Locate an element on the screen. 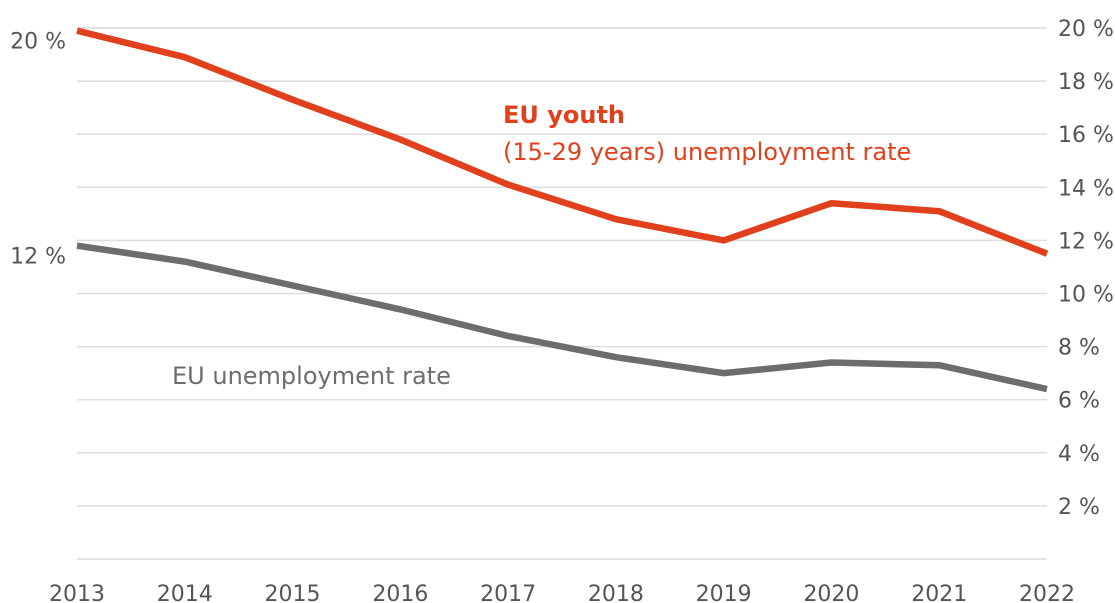 This screenshot has width=1115, height=603. x-tick-label: 2022 is located at coordinates (1047, 592).